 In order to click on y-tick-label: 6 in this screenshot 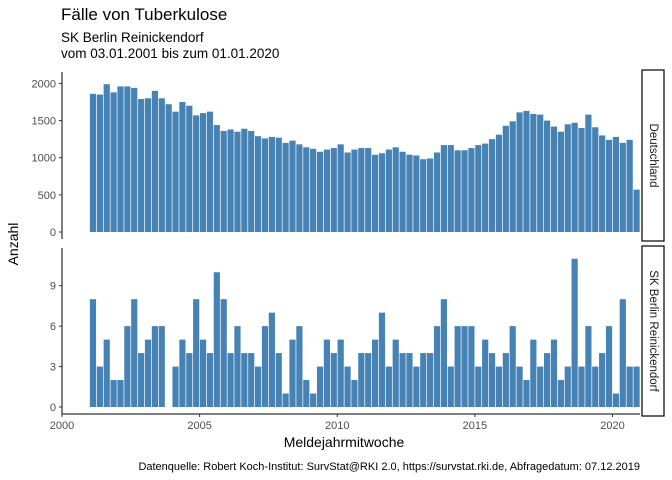, I will do `click(53, 327)`.